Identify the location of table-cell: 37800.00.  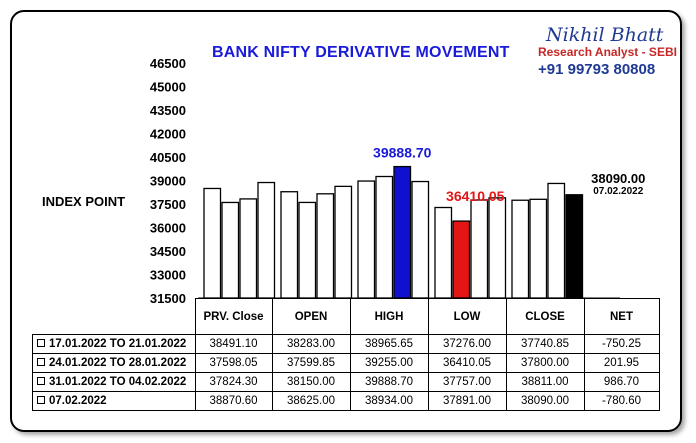
(545, 363).